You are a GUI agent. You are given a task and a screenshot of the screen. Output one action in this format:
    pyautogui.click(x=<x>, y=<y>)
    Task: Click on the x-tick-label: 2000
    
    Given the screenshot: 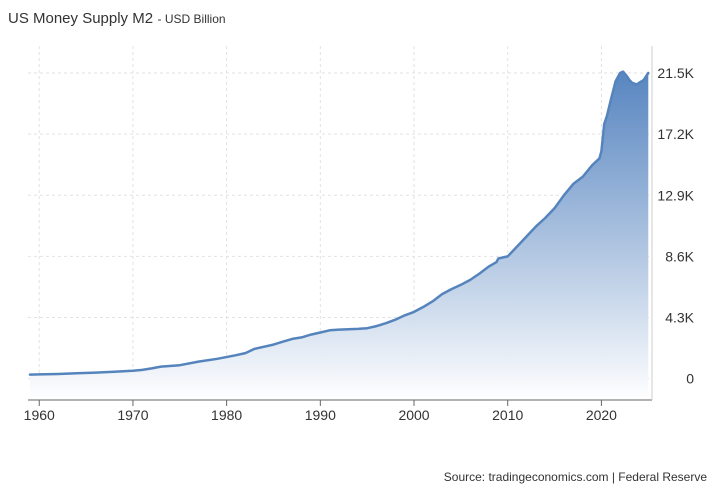 What is the action you would take?
    pyautogui.click(x=413, y=415)
    